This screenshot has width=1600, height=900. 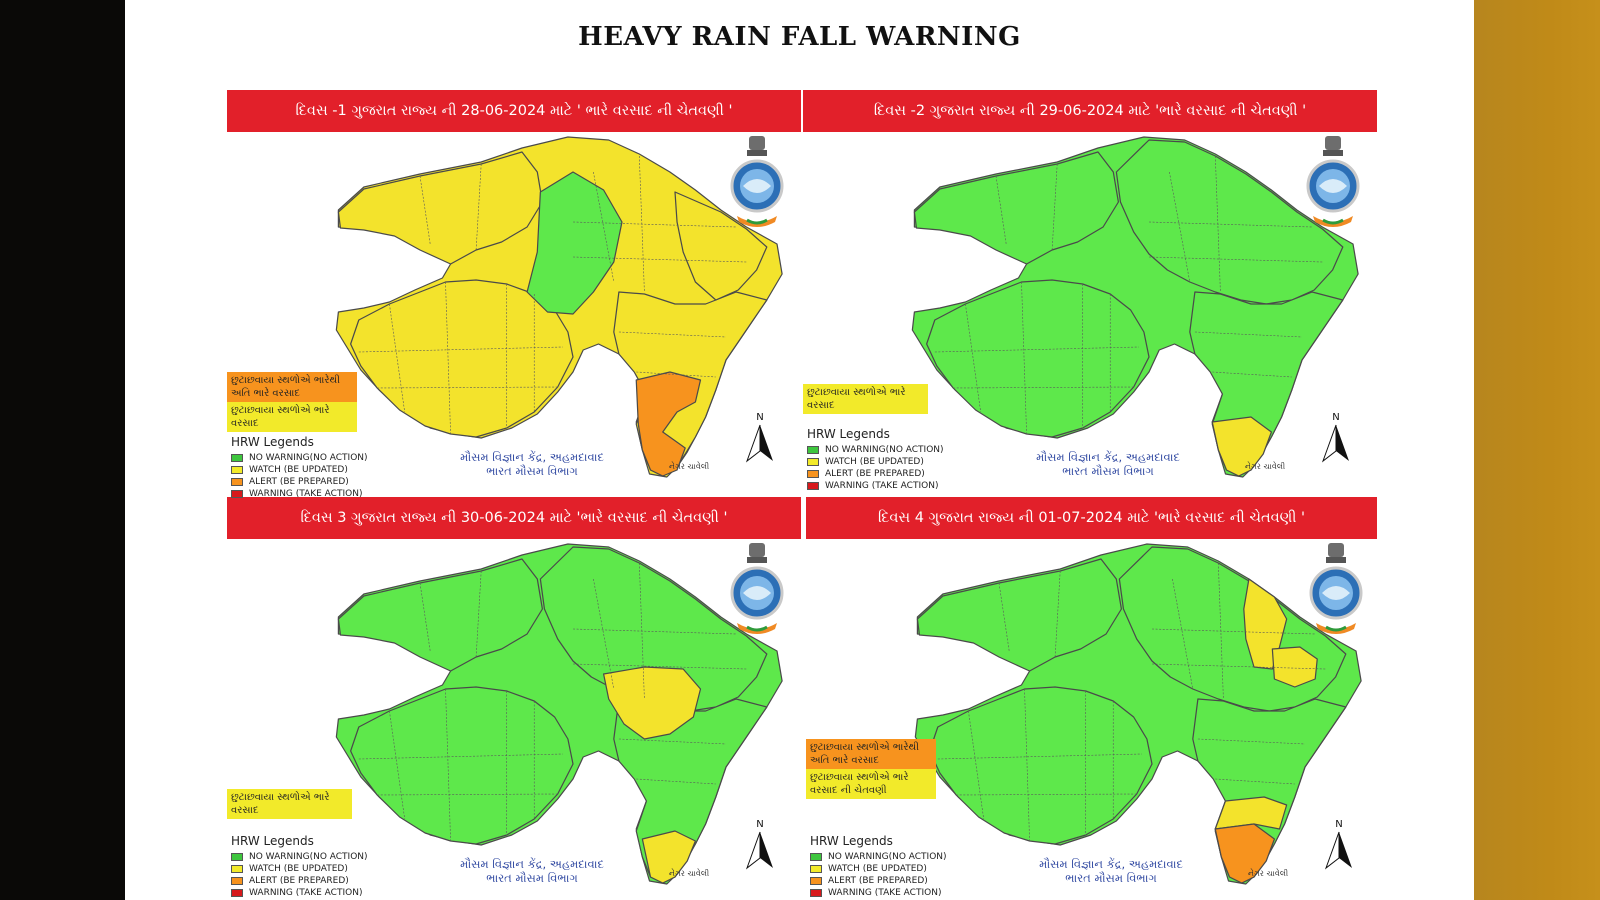 What do you see at coordinates (1265, 624) in the screenshot?
I see `region-north-yellow` at bounding box center [1265, 624].